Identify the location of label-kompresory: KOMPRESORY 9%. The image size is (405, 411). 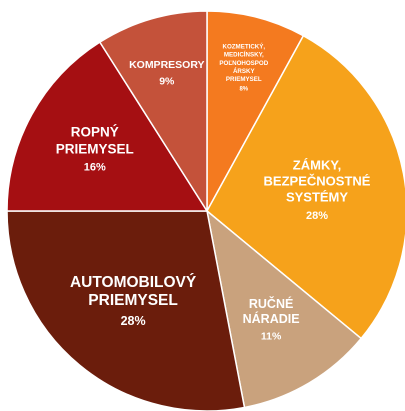
(166, 73).